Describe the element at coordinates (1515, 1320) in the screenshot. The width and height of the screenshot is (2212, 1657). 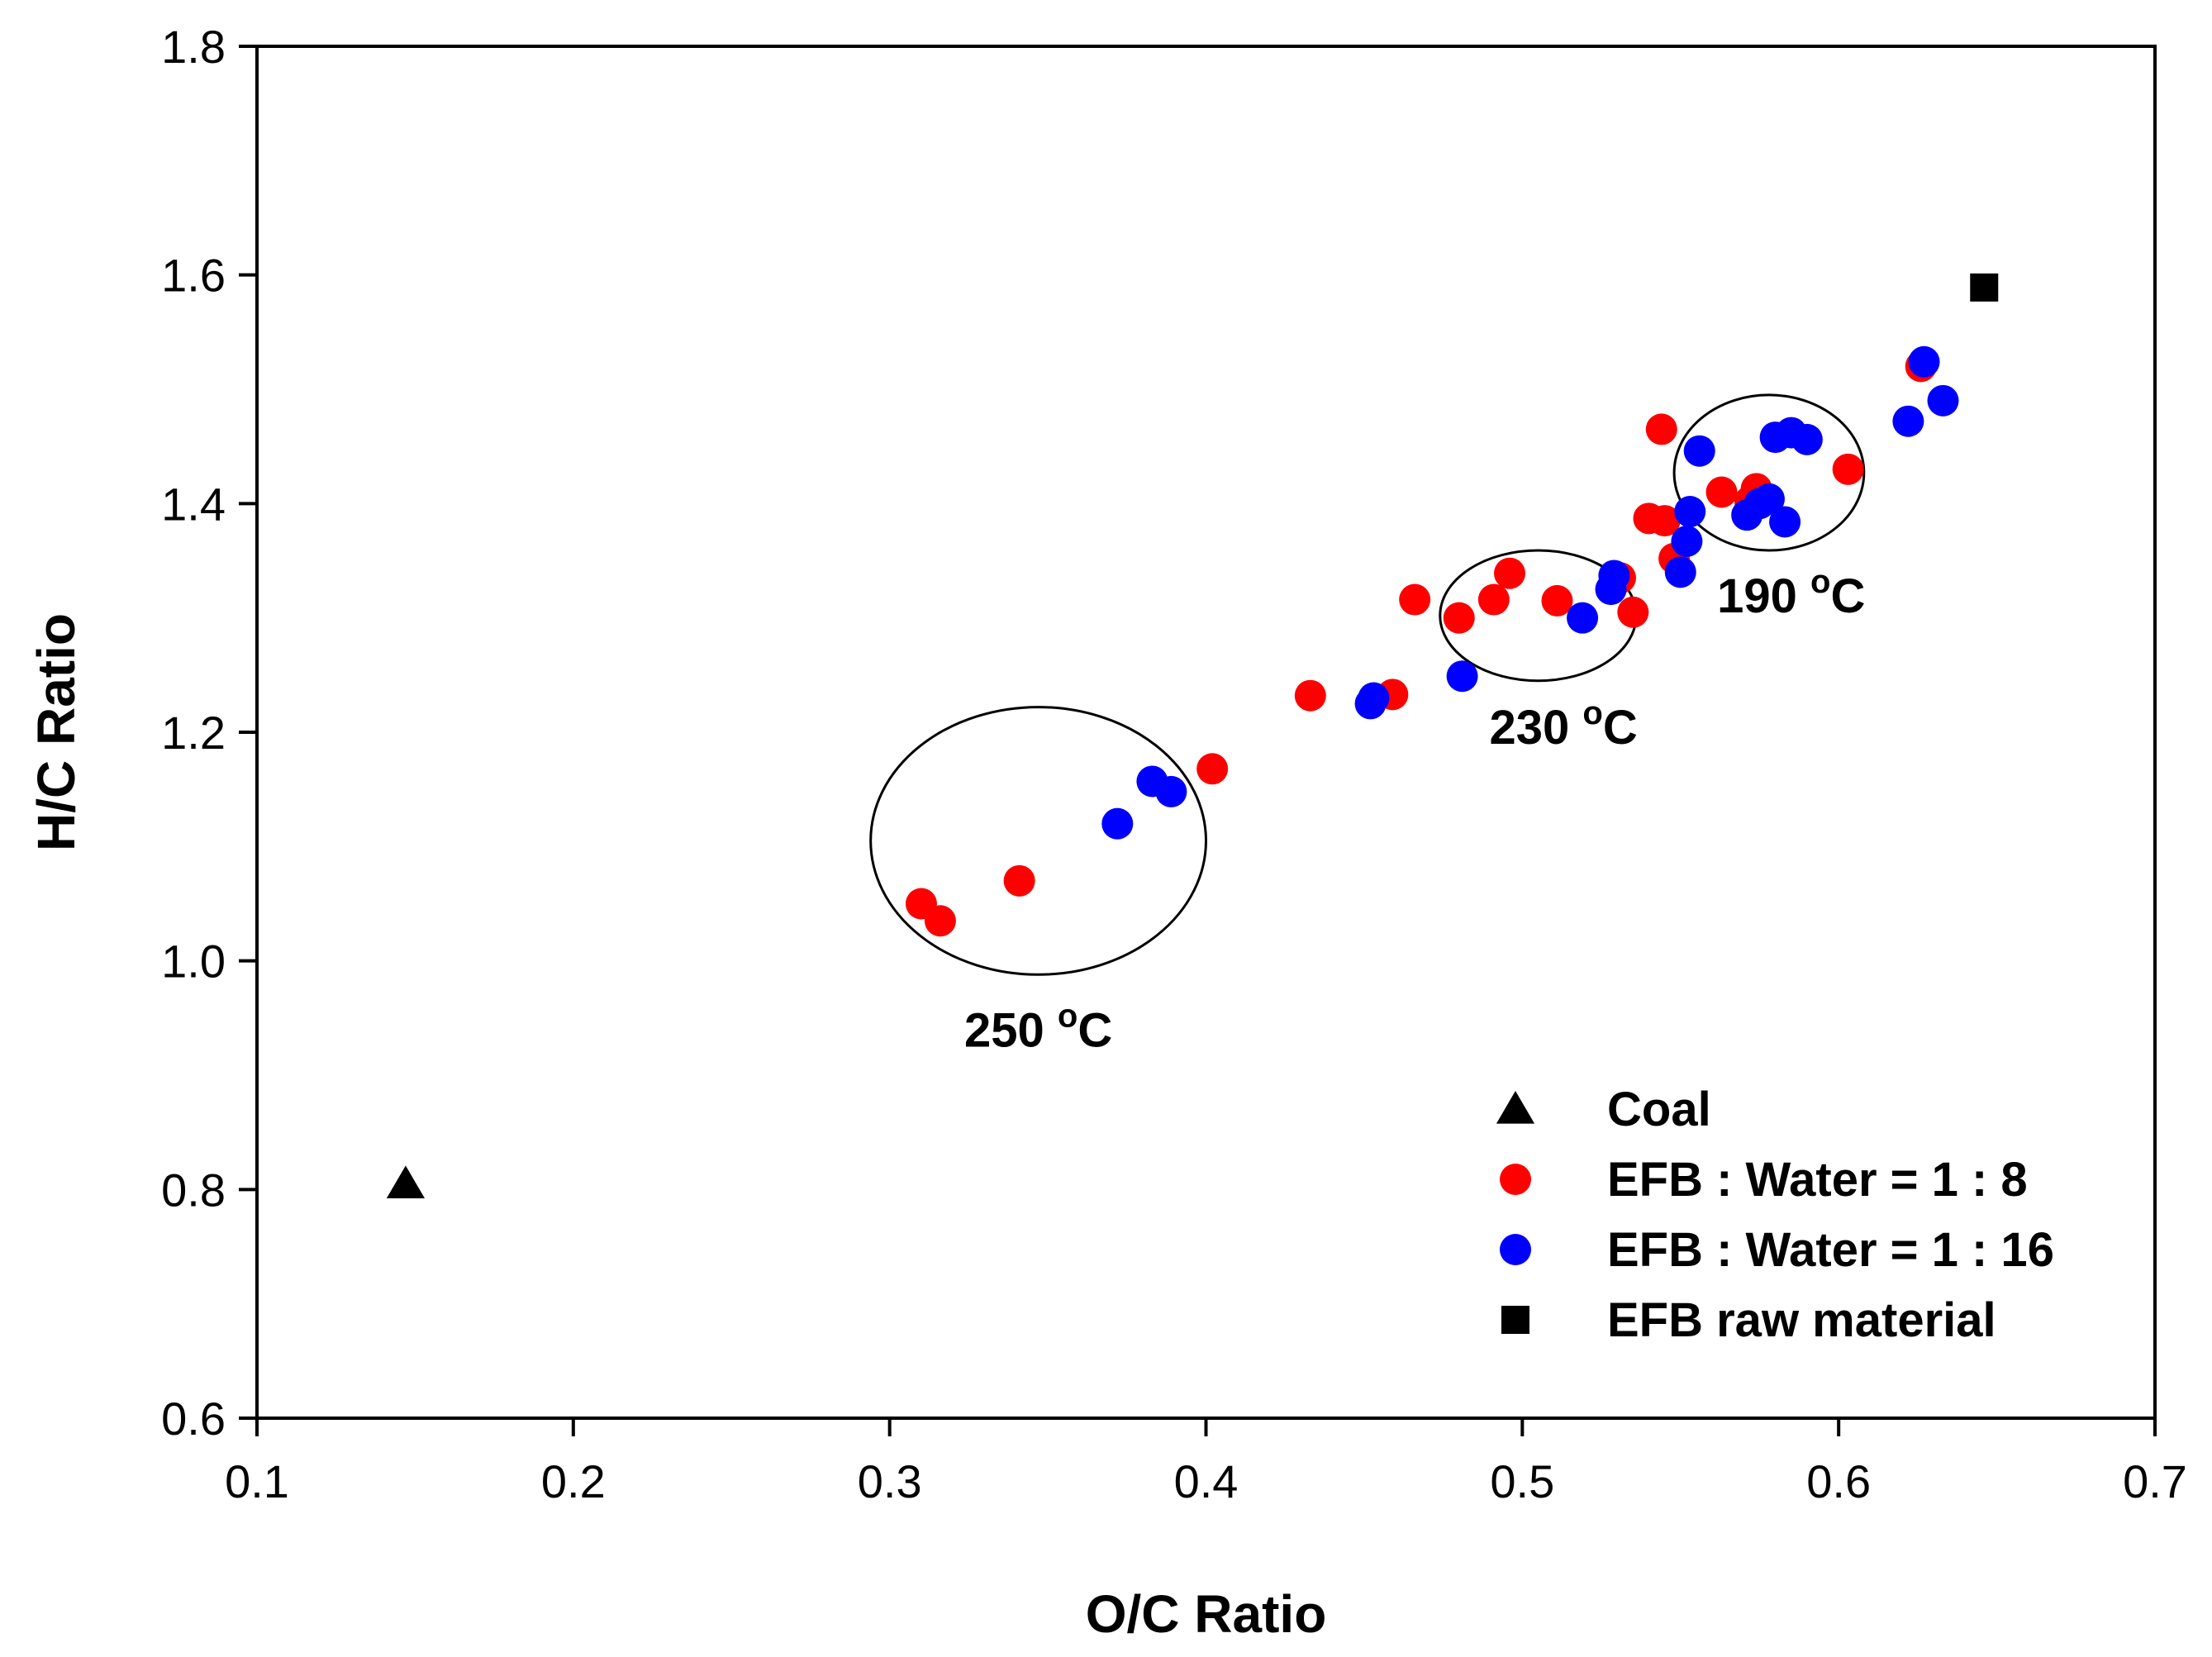
I see `legend-marker-square` at that location.